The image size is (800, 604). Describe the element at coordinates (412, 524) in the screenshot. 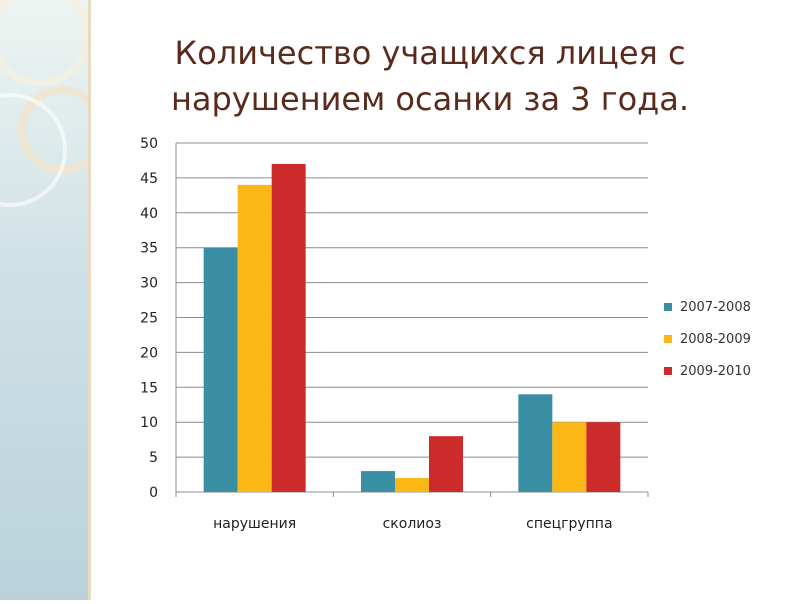

I see `x-tick-label: сколиоз` at that location.